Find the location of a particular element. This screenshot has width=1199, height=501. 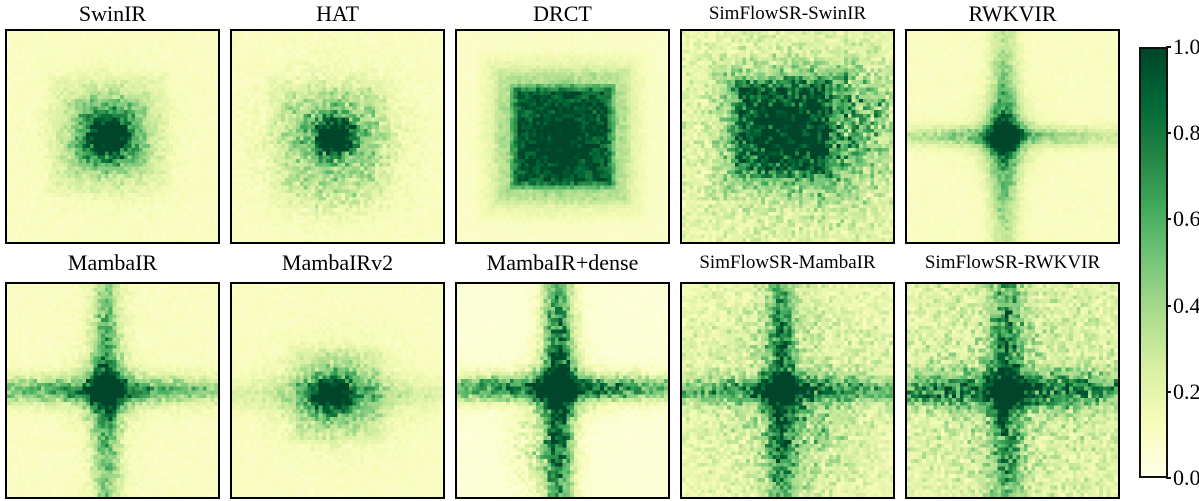

panel-title: HAT is located at coordinates (337, 13).